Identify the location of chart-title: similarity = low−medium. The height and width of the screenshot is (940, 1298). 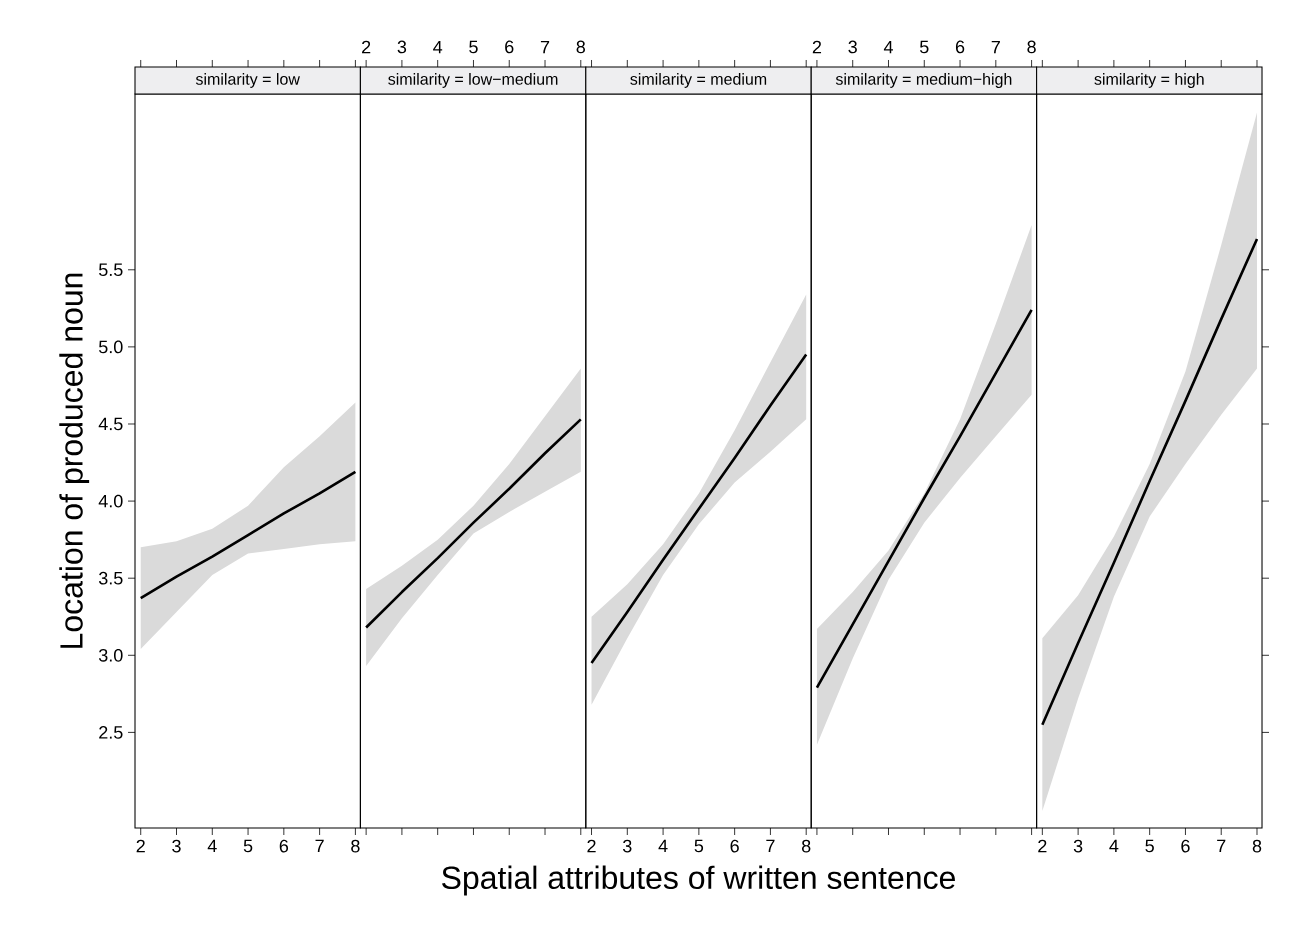
(473, 80).